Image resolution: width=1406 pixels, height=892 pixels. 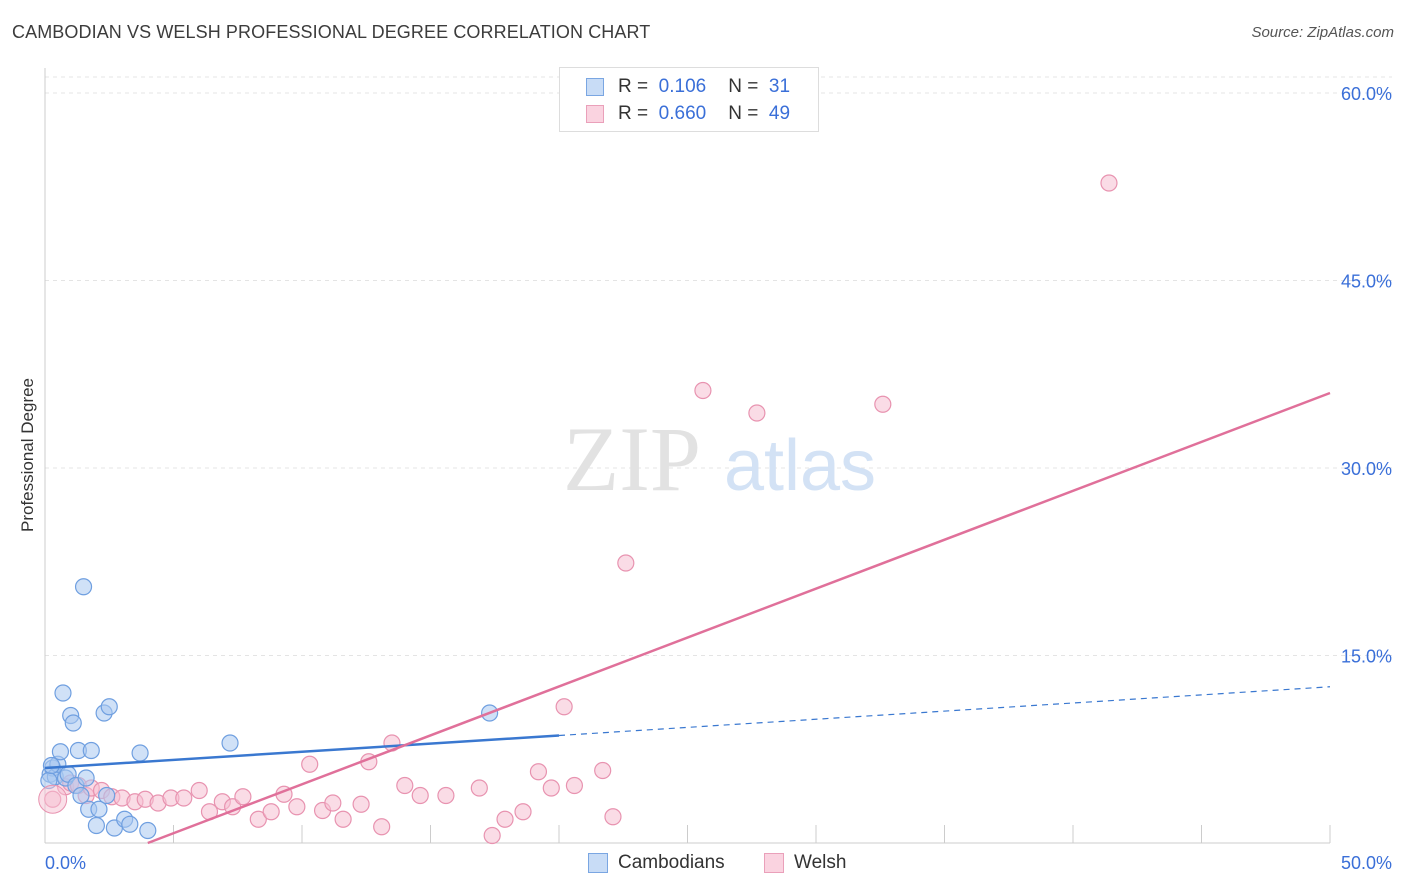 What do you see at coordinates (1322, 32) in the screenshot?
I see `chart-source: Source: ZipAtlas.com` at bounding box center [1322, 32].